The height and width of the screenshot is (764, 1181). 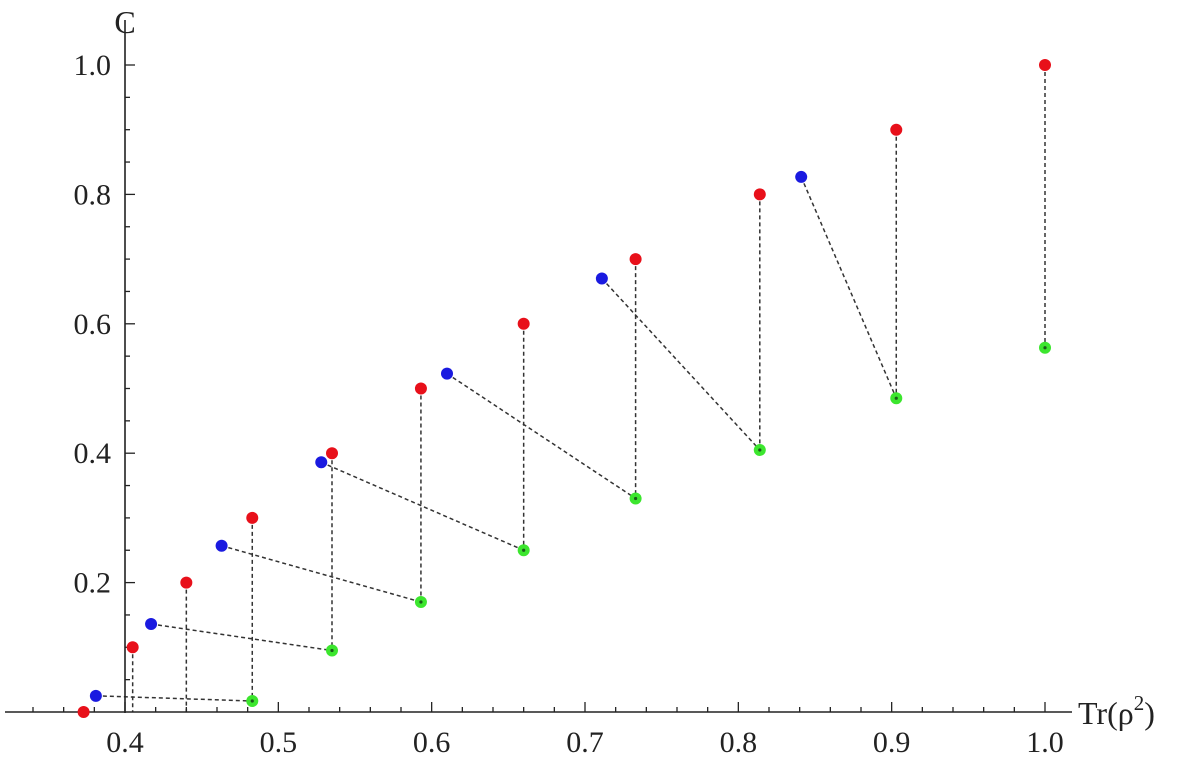 I want to click on y-tick-label: 0.6, so click(x=93, y=324).